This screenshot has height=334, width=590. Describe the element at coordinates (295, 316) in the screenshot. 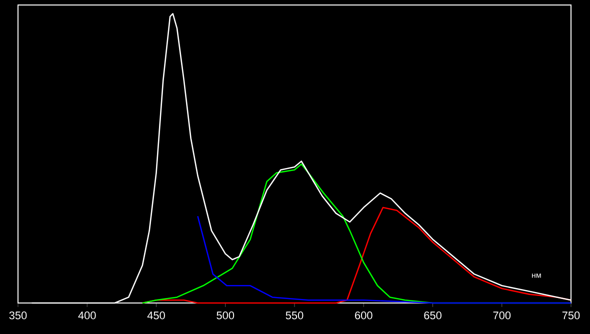

I see `x-tick-label: 550` at that location.